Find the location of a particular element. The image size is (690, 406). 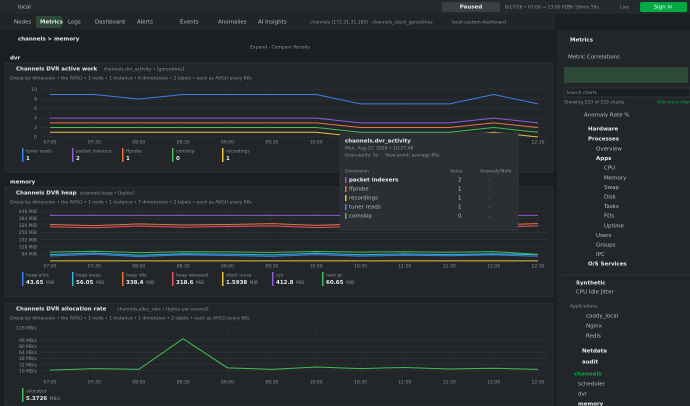

active-tab is located at coordinates (49, 22).